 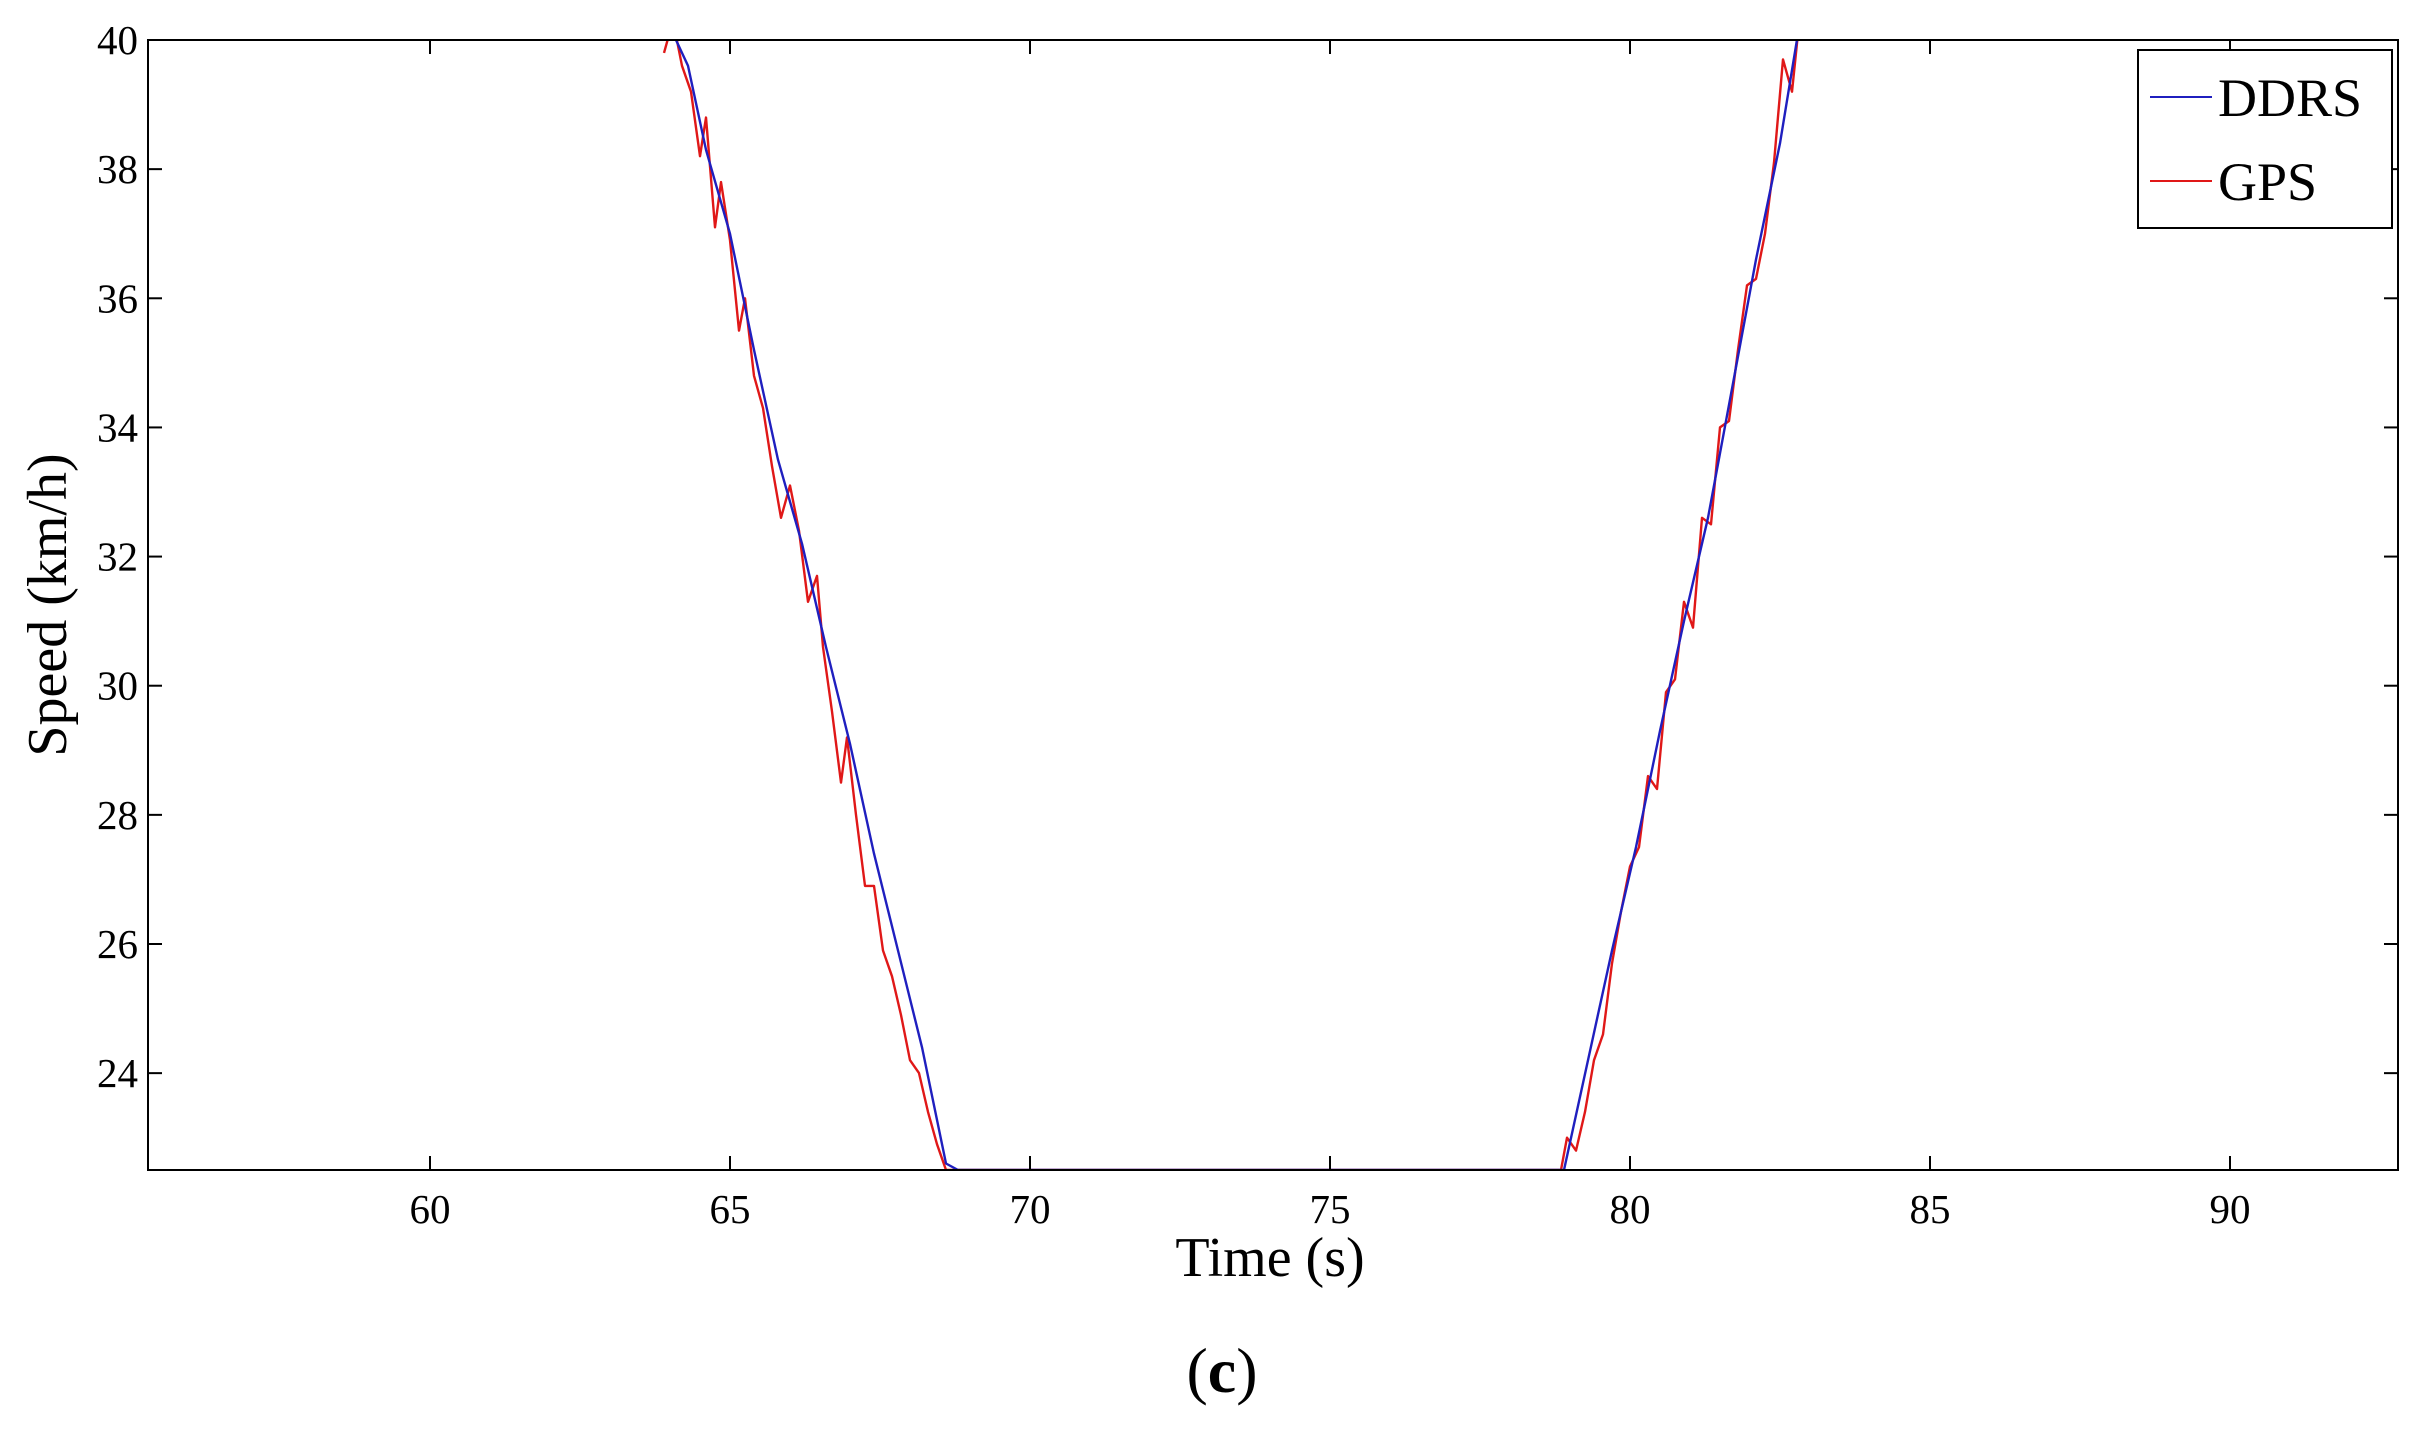 I want to click on x-tick-label: 80, so click(x=1630, y=1209).